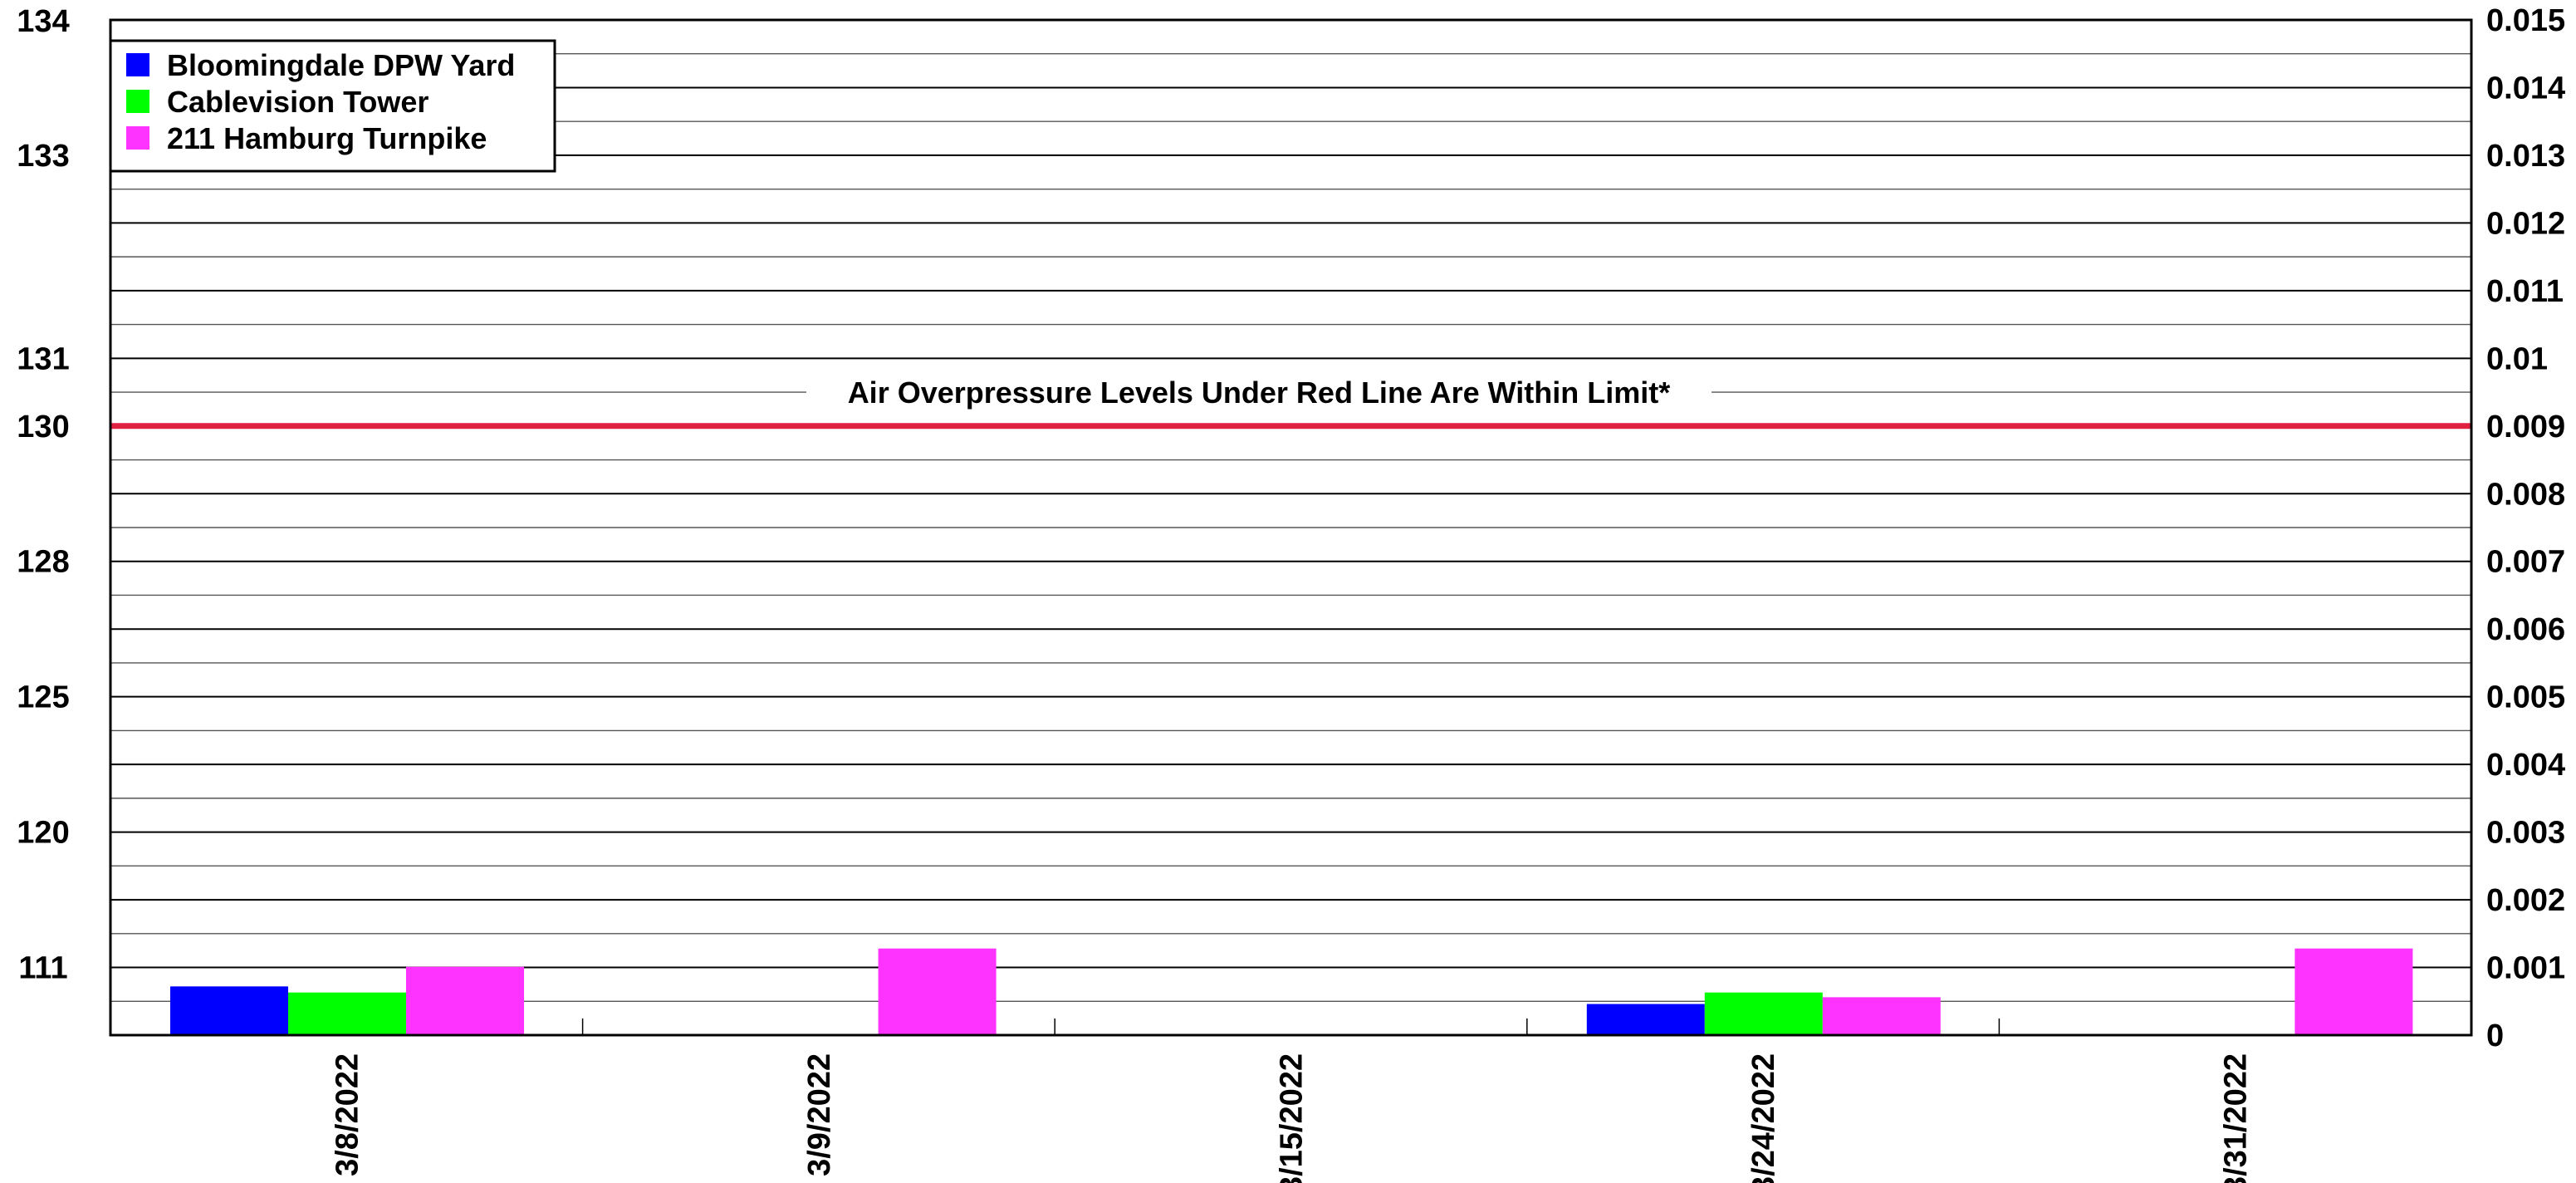 The width and height of the screenshot is (2576, 1183). I want to click on x-tick-label: 3/15/2022, so click(1293, 1118).